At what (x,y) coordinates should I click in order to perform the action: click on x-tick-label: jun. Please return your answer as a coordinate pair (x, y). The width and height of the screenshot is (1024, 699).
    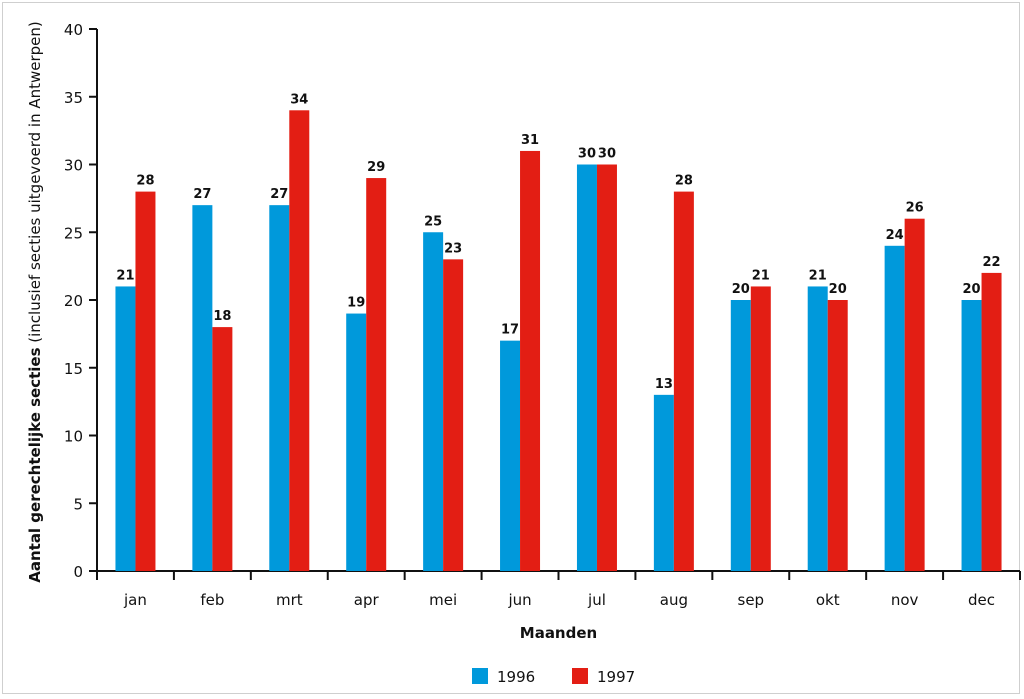
    Looking at the image, I should click on (519, 600).